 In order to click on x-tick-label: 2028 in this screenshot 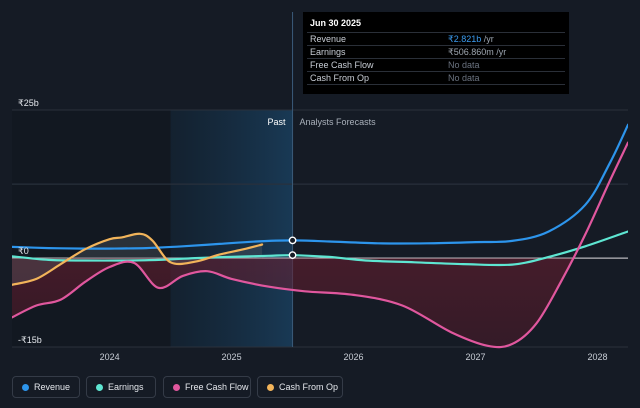, I will do `click(597, 357)`.